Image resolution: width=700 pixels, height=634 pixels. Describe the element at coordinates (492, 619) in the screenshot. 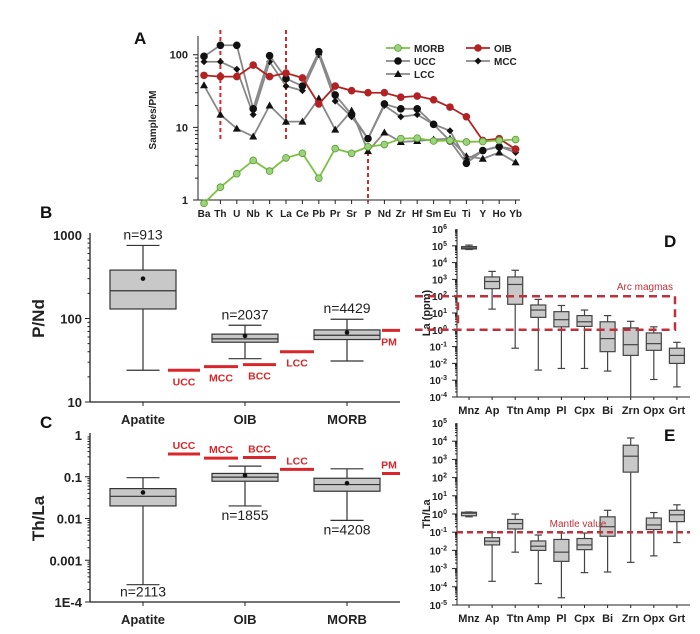

I see `x-tick-label: Ap` at that location.